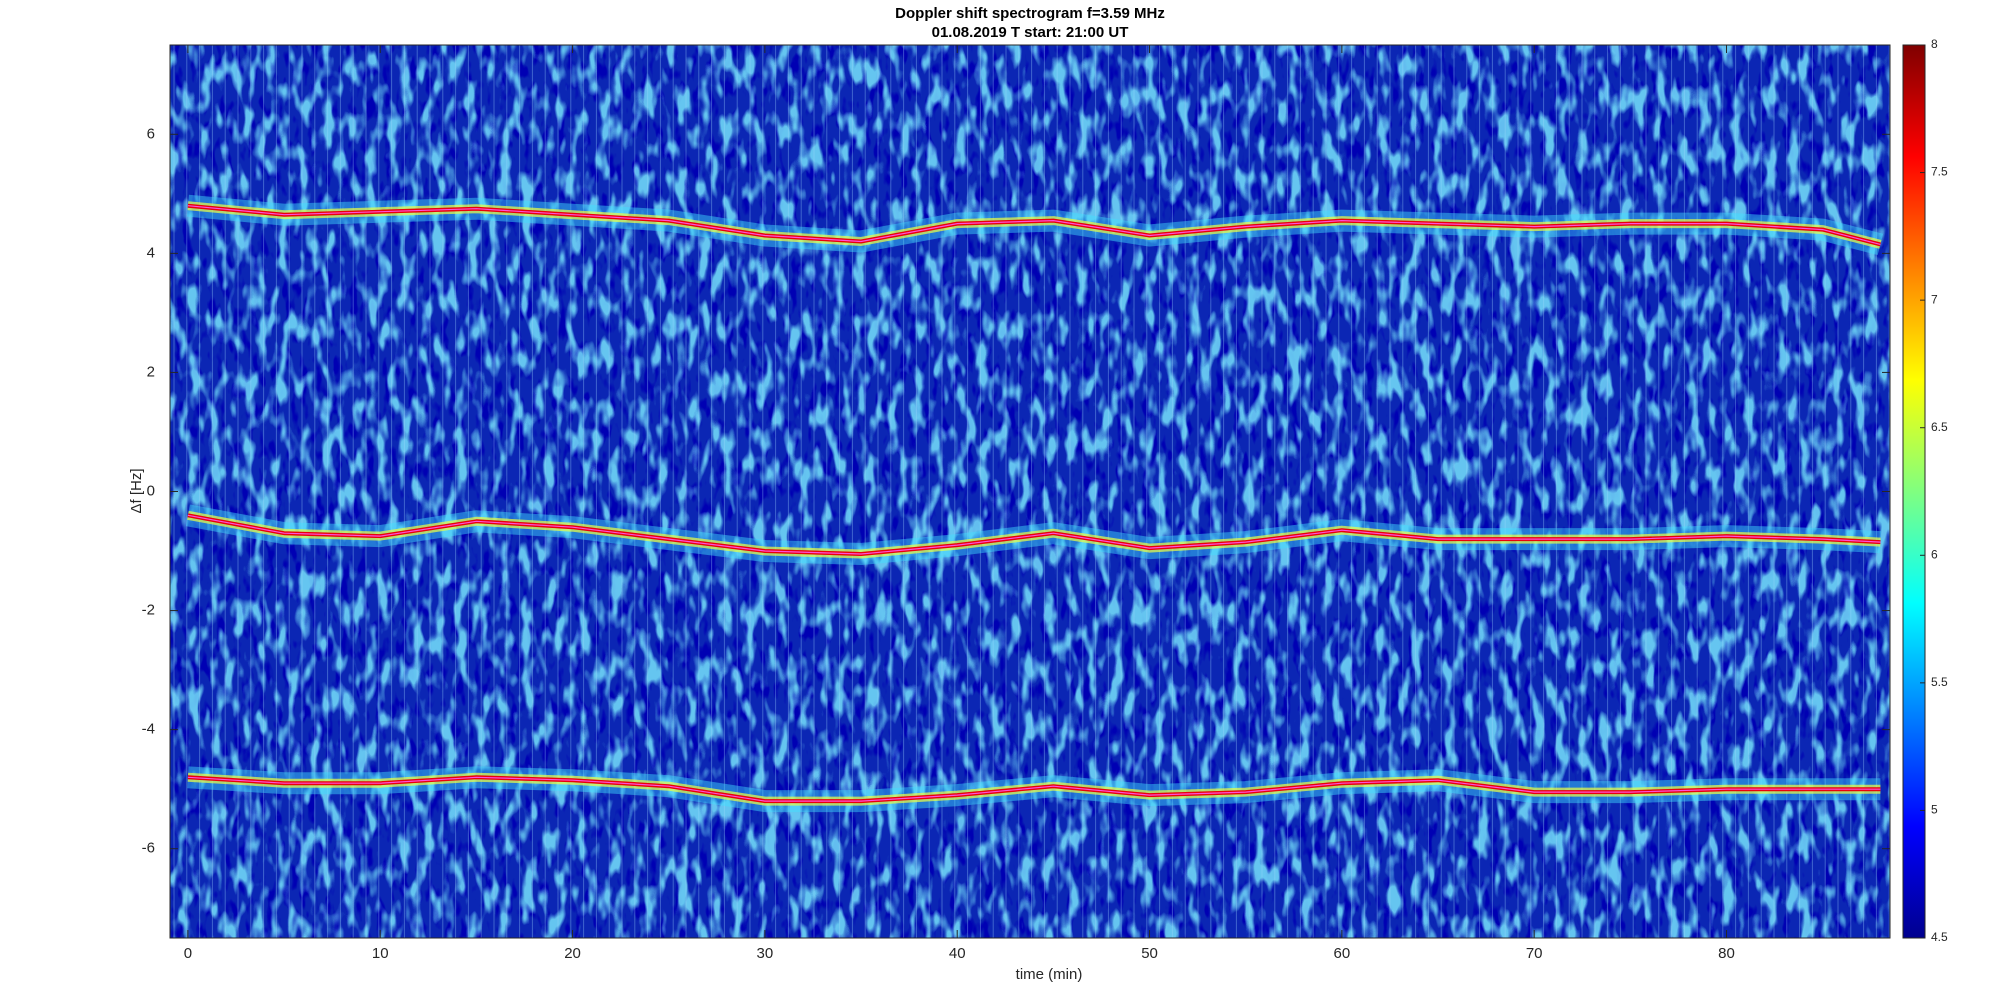  Describe the element at coordinates (151, 371) in the screenshot. I see `y-tick-label: 2` at that location.